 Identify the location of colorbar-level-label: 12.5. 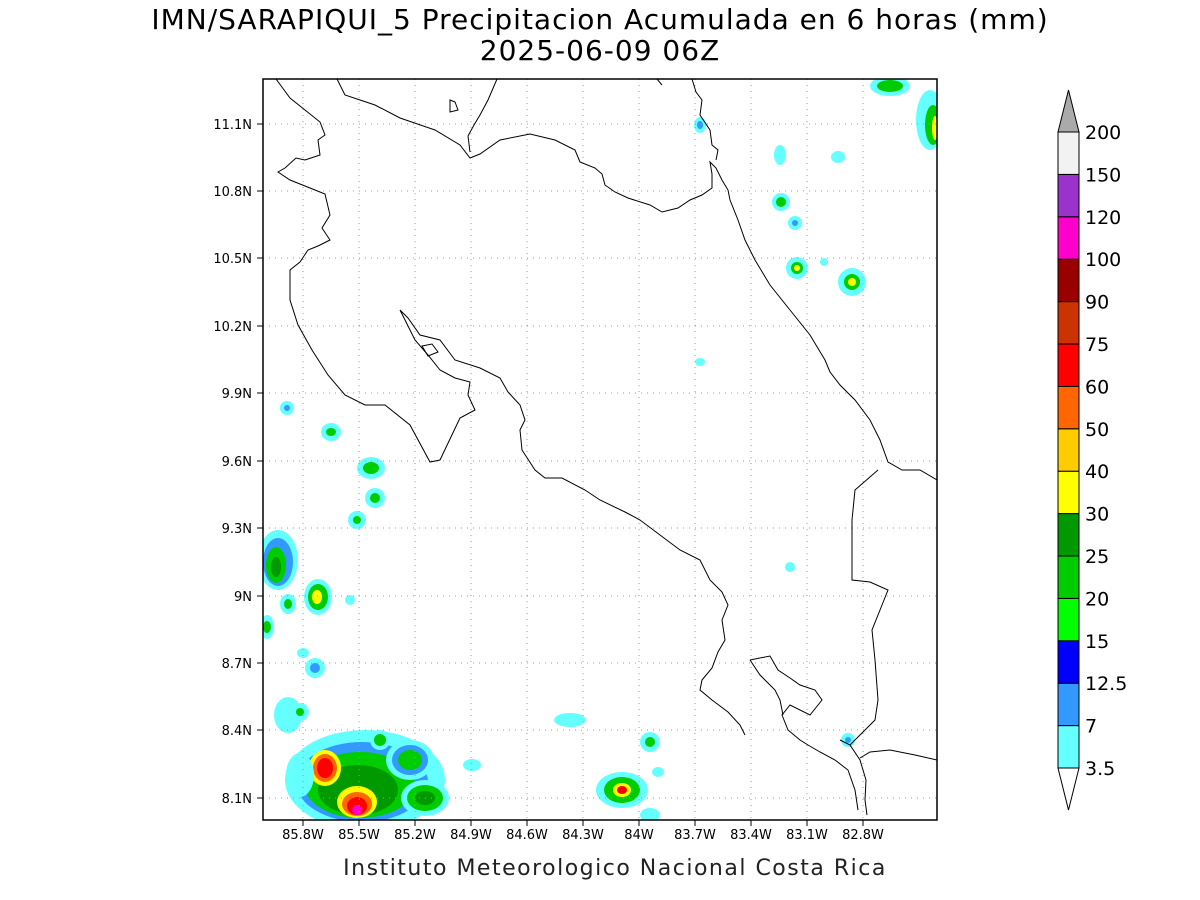
(1106, 684).